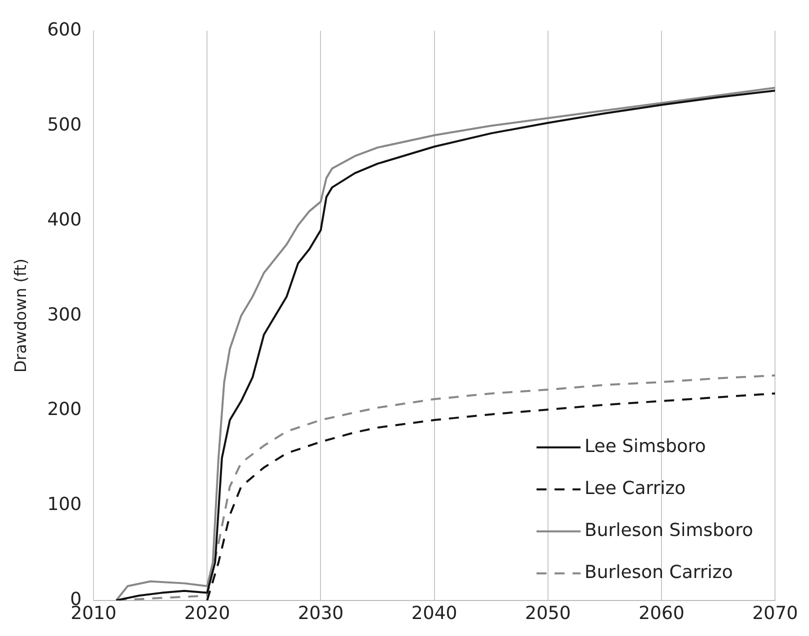 This screenshot has width=809, height=636. I want to click on y-tick-label: 600, so click(64, 29).